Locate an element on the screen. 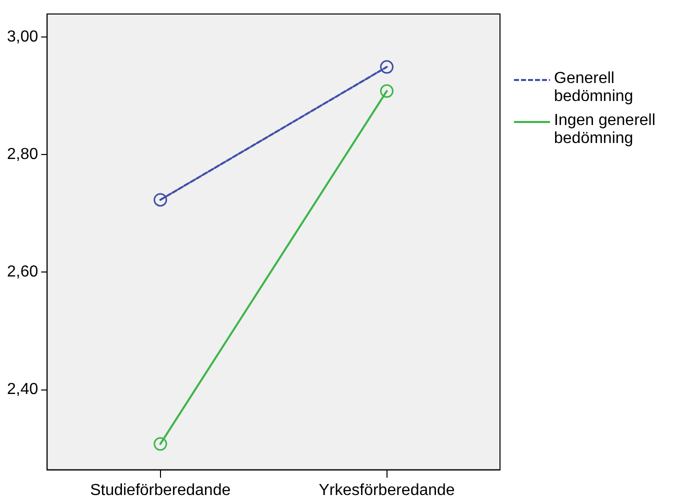 The height and width of the screenshot is (503, 677). legend-label: Ingen generell bedömning is located at coordinates (605, 130).